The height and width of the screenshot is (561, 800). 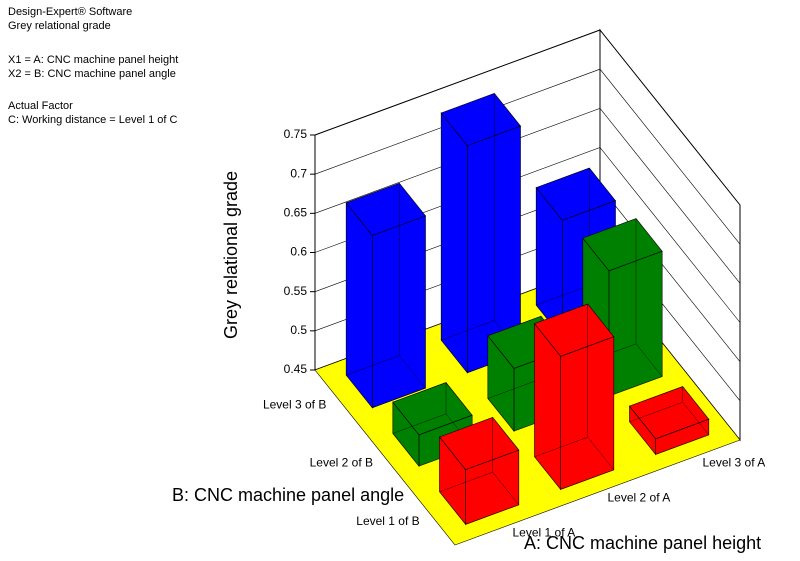 What do you see at coordinates (298, 252) in the screenshot?
I see `z-tick-label: 0.6` at bounding box center [298, 252].